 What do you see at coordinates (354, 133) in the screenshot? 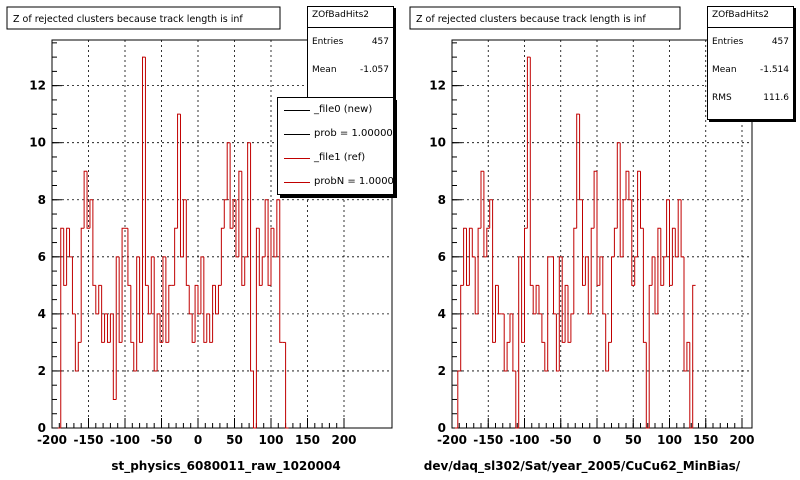
I see `legend-label: prob = 1.000000` at bounding box center [354, 133].